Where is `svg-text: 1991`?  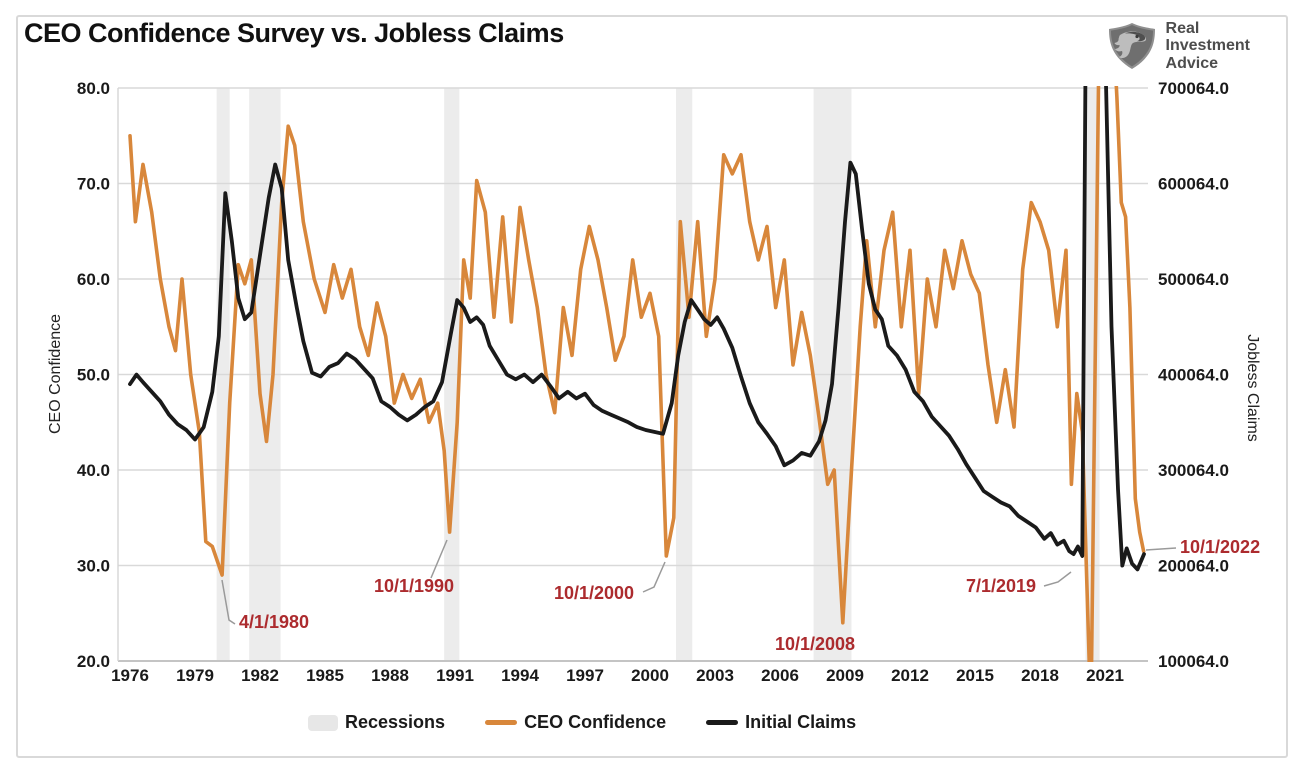 svg-text: 1991 is located at coordinates (455, 675).